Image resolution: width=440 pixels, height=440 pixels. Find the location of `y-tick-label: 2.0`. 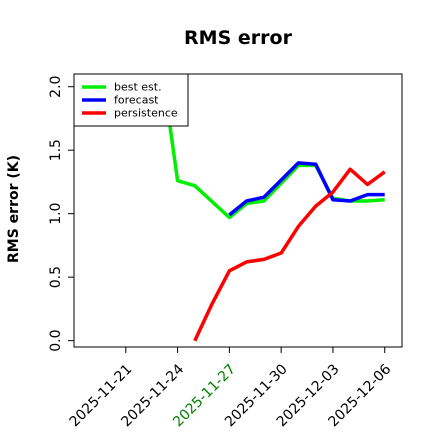

y-tick-label: 2.0 is located at coordinates (56, 87).